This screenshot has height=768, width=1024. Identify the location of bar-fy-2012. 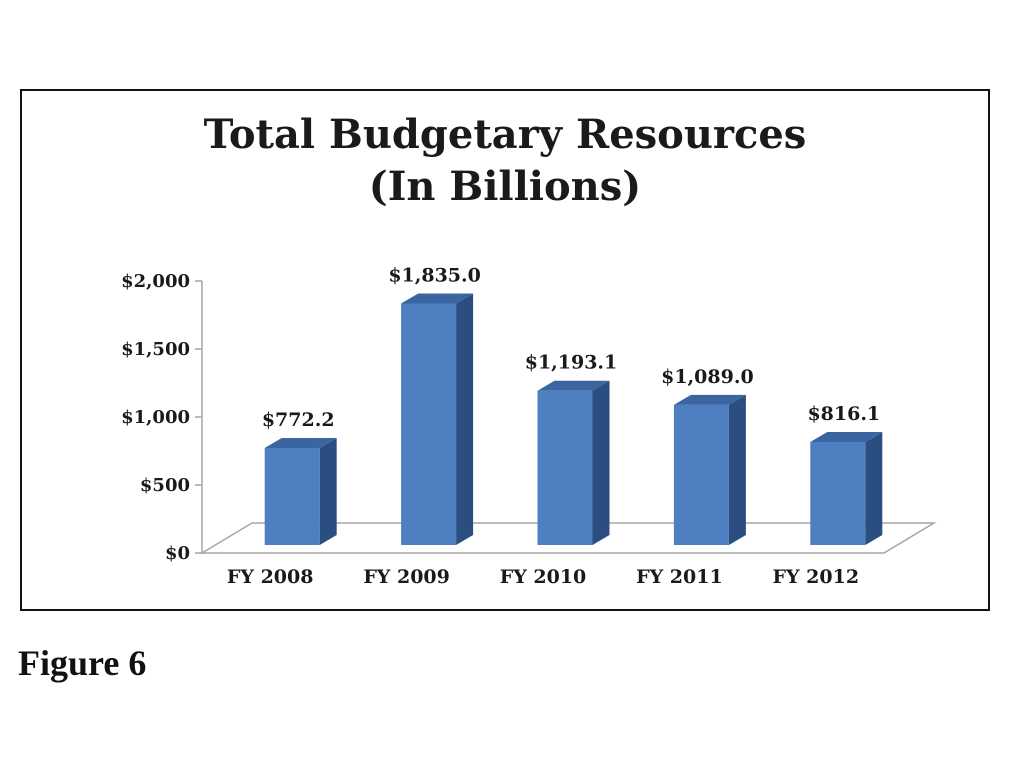
(838, 493).